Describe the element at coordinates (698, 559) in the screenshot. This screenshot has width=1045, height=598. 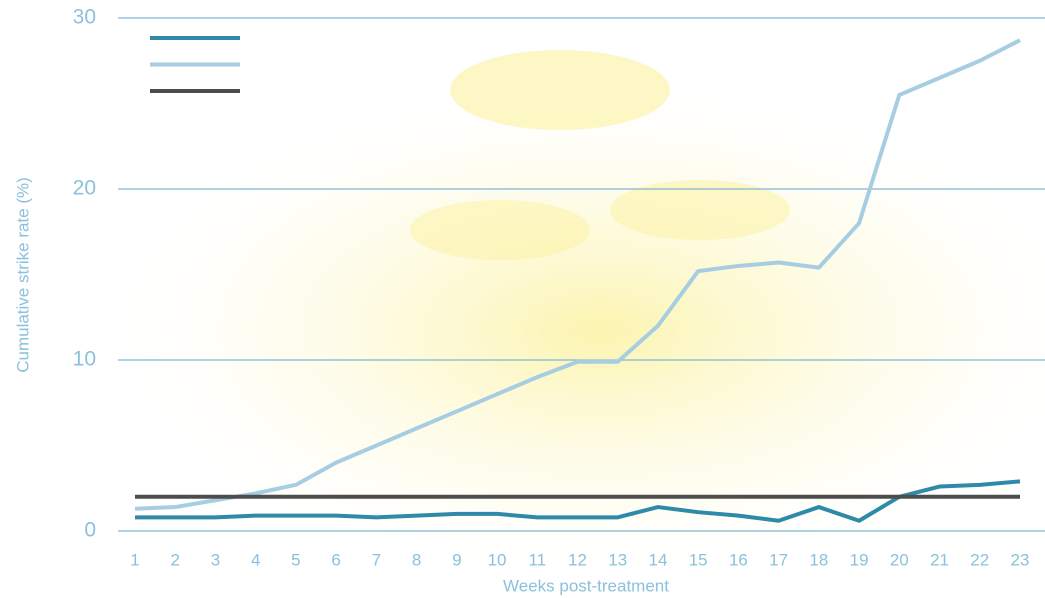
I see `x-tick-label: 15` at that location.